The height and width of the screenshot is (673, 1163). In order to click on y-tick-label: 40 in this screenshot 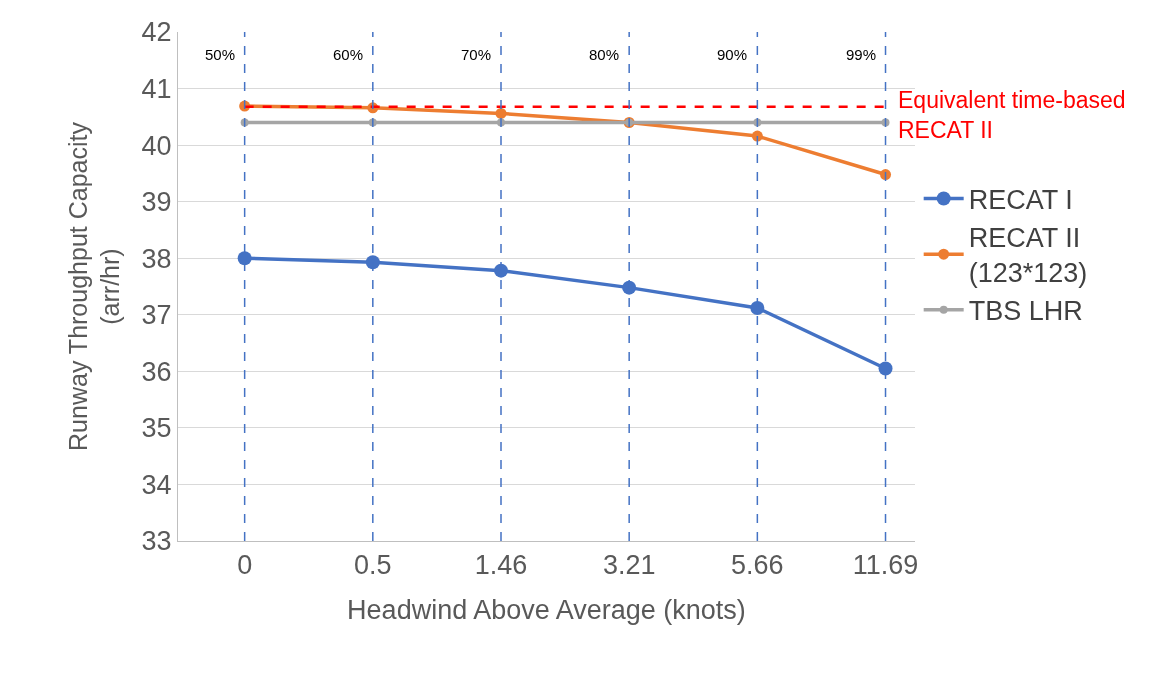, I will do `click(156, 145)`.